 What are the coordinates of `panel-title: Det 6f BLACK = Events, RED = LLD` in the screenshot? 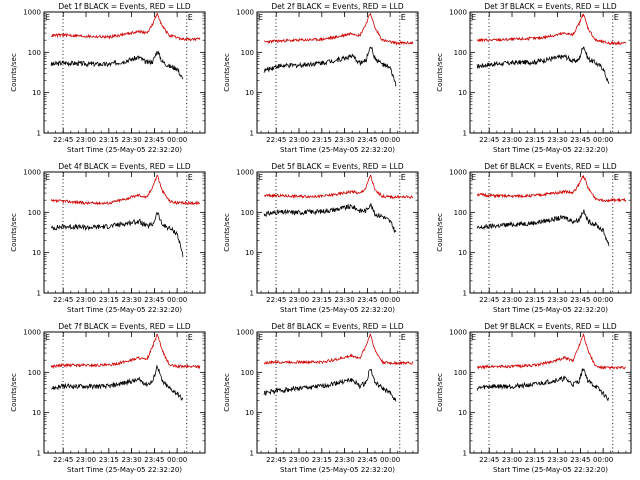 It's located at (550, 166).